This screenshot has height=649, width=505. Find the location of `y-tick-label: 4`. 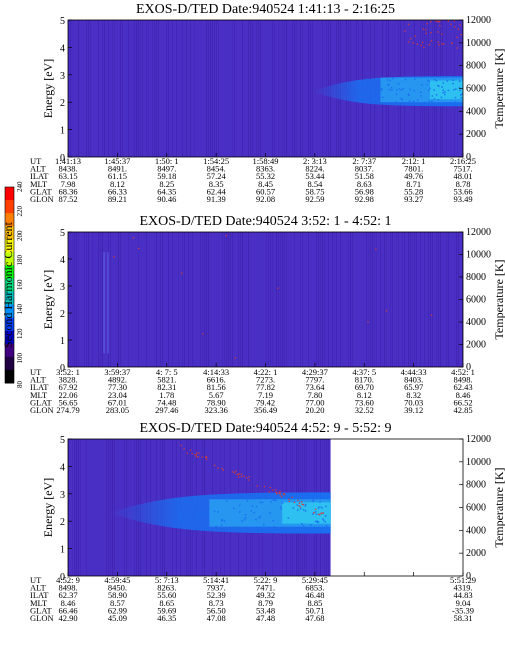

y-tick-label: 4 is located at coordinates (62, 48).